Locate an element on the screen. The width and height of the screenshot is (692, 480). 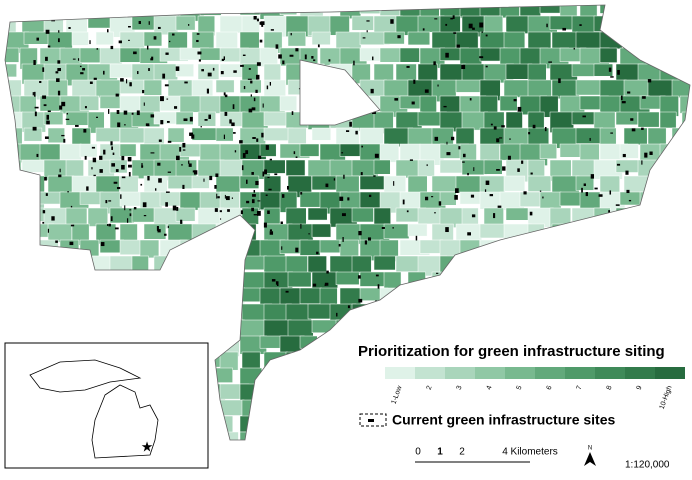
sites-icon-mark is located at coordinates (371, 420).